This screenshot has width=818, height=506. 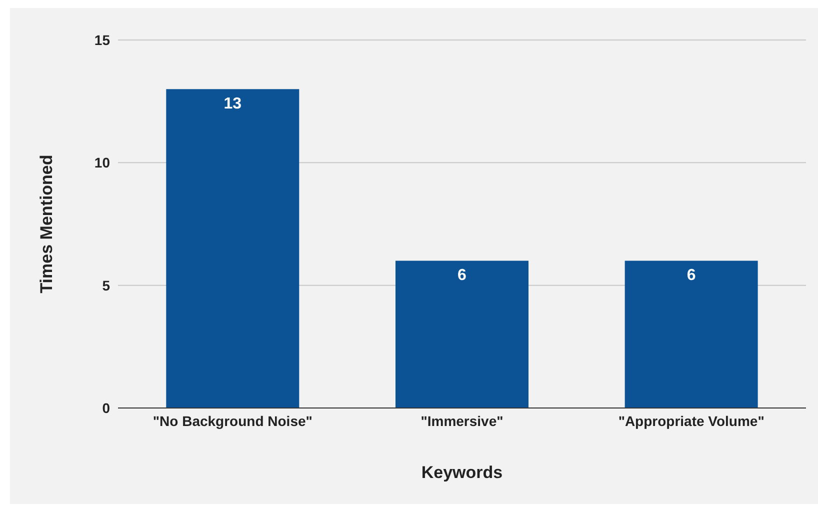 I want to click on x-tick-label: "No Background Noise", so click(x=232, y=420).